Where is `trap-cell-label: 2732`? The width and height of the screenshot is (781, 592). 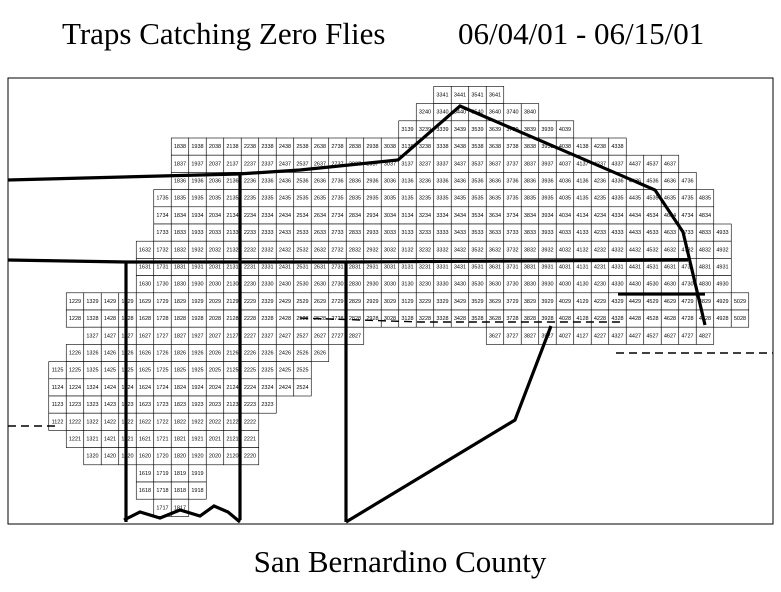 trap-cell-label: 2732 is located at coordinates (337, 250).